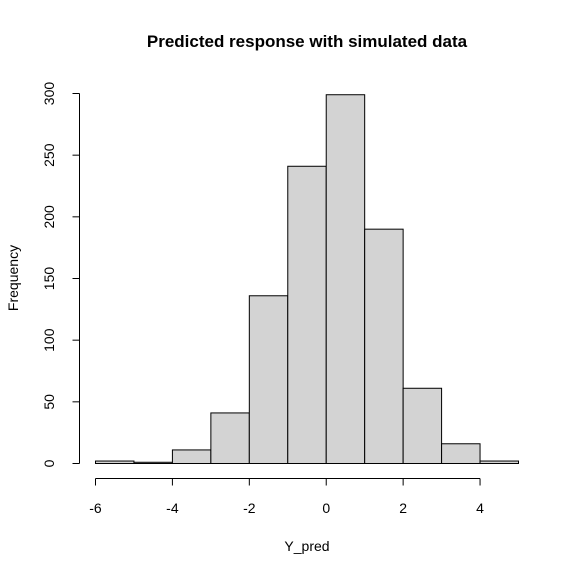 Image resolution: width=576 pixels, height=576 pixels. I want to click on y-tick-label: 300, so click(49, 94).